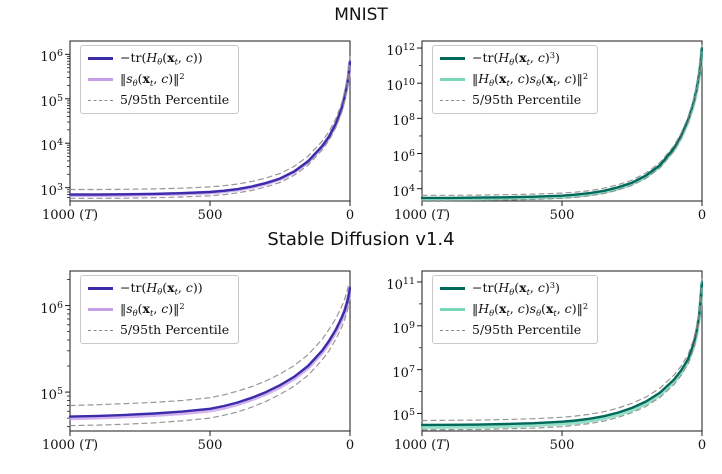 The image size is (722, 474). What do you see at coordinates (403, 372) in the screenshot?
I see `y-tick-label: 10⁷` at bounding box center [403, 372].